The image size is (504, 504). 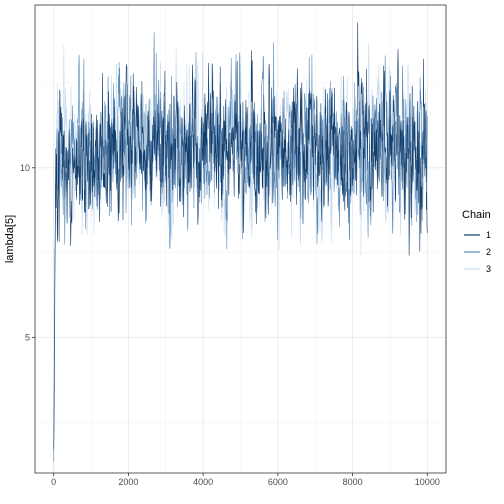 I want to click on legend-title: Chain, so click(x=476, y=215).